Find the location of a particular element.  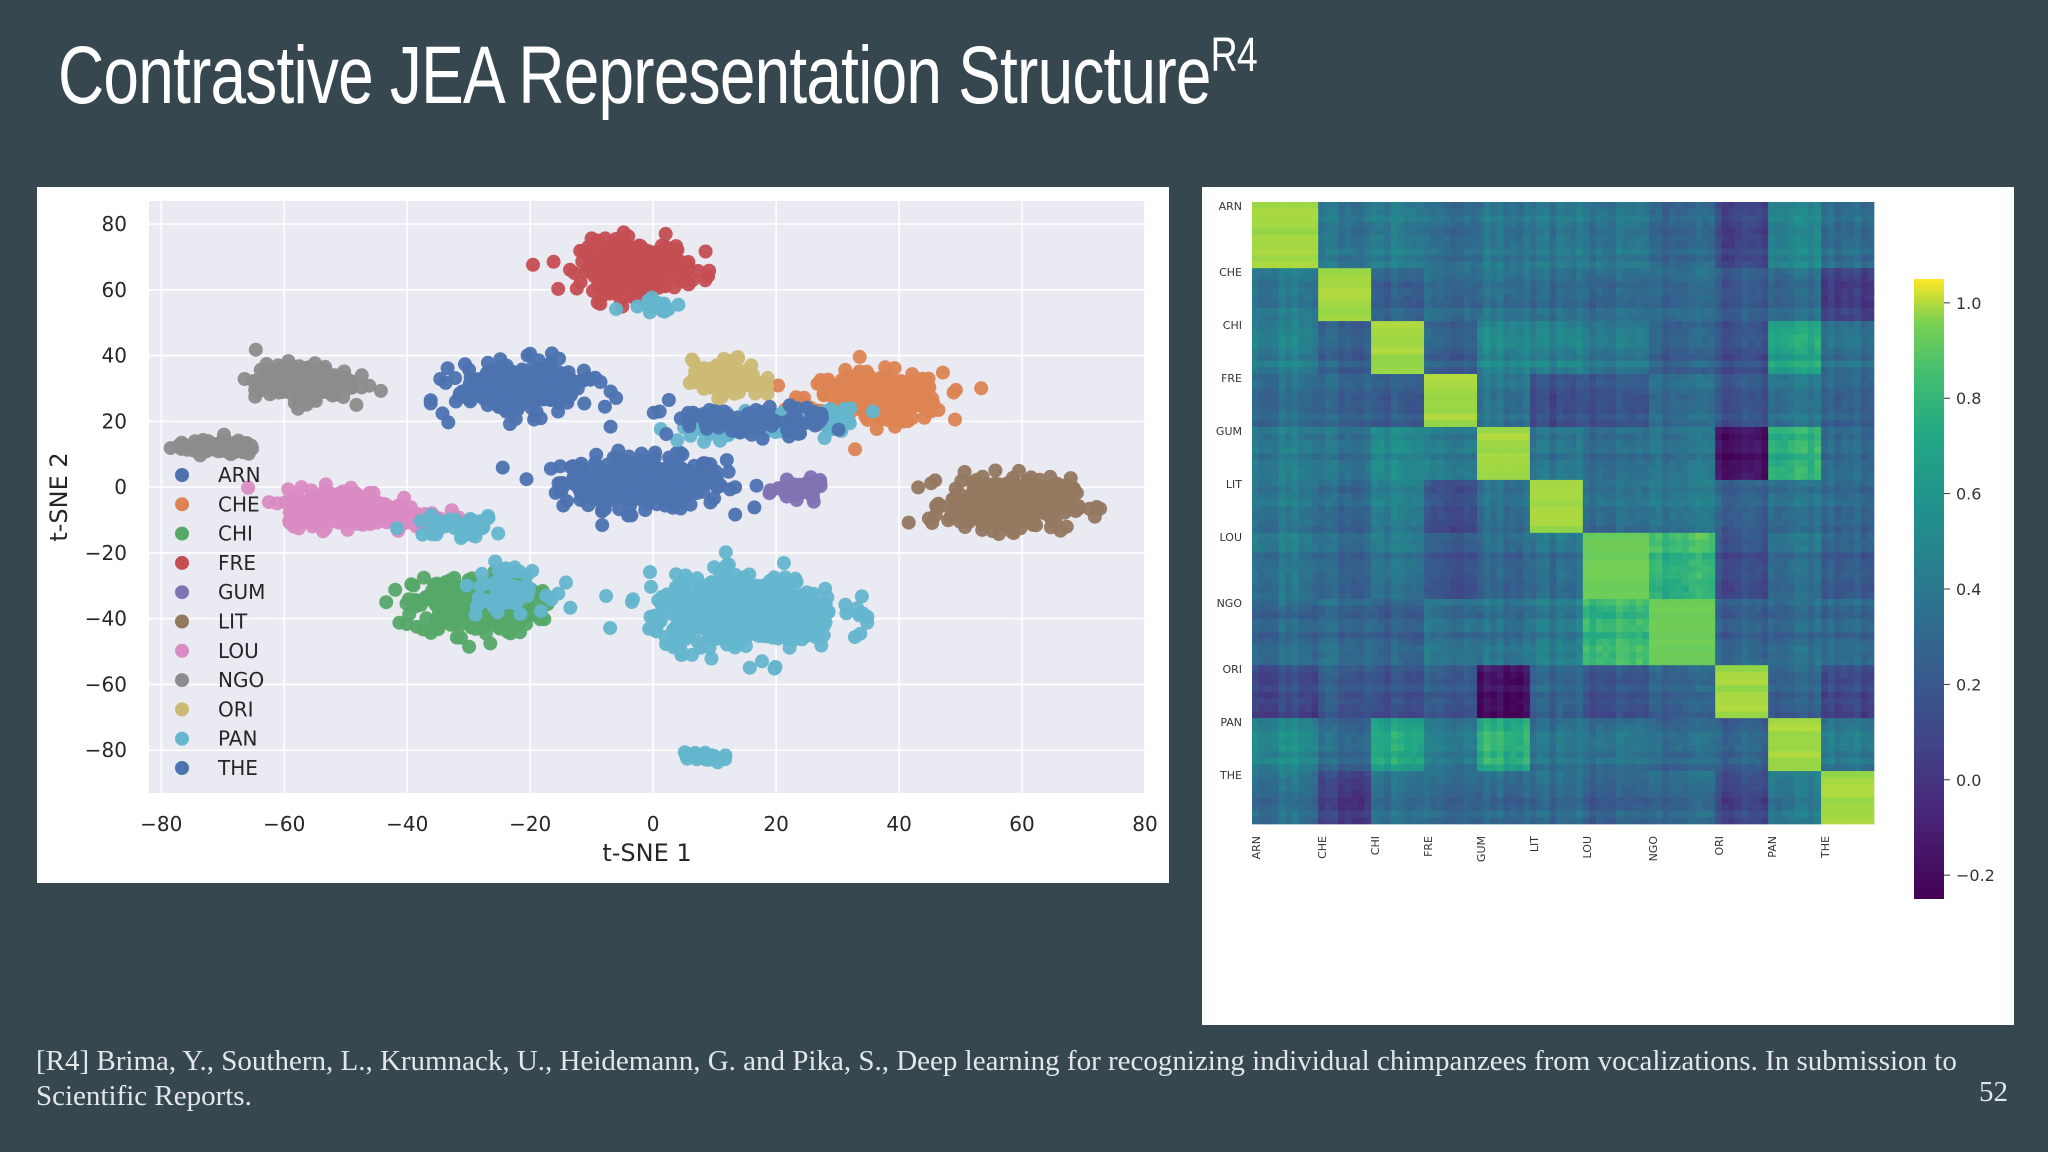

point-ngo is located at coordinates (241, 443).